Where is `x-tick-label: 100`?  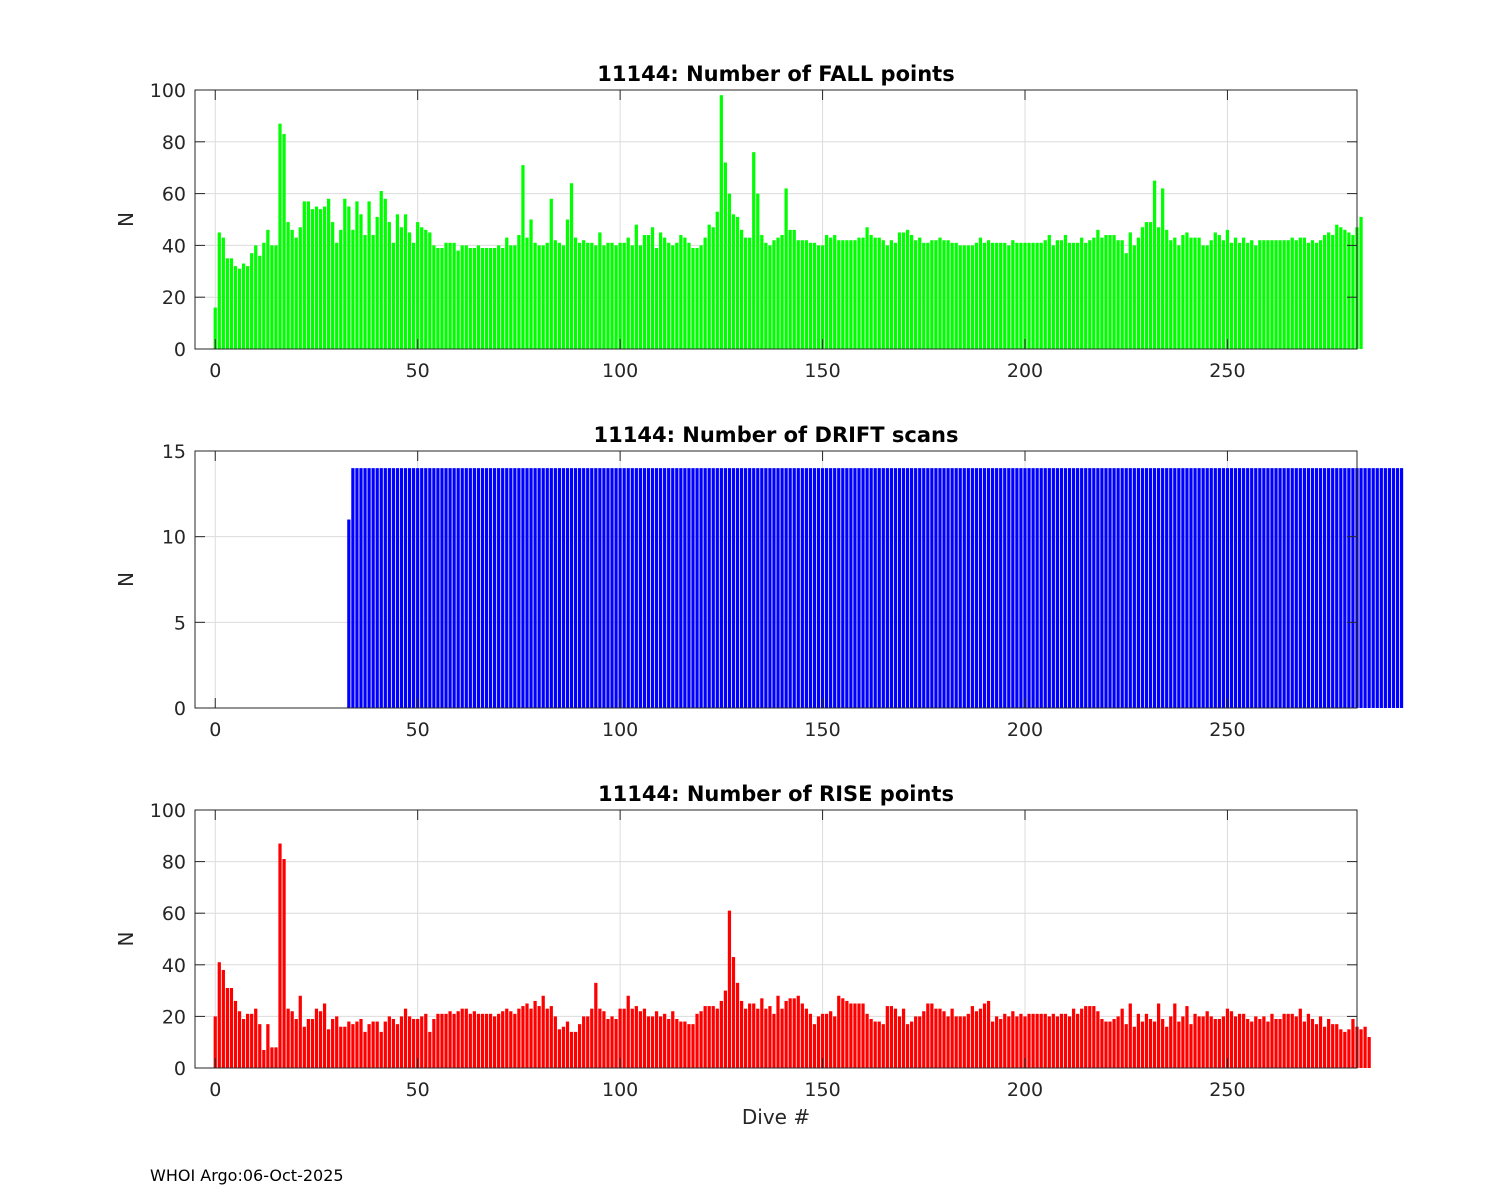 x-tick-label: 100 is located at coordinates (620, 730).